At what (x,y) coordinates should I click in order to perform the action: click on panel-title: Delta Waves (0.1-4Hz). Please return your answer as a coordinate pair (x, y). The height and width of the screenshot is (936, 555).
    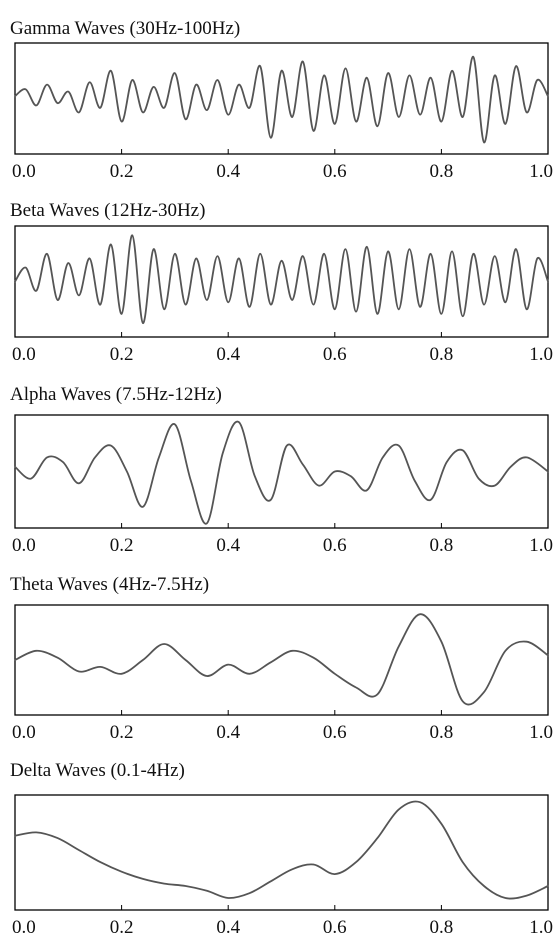
    Looking at the image, I should click on (97, 770).